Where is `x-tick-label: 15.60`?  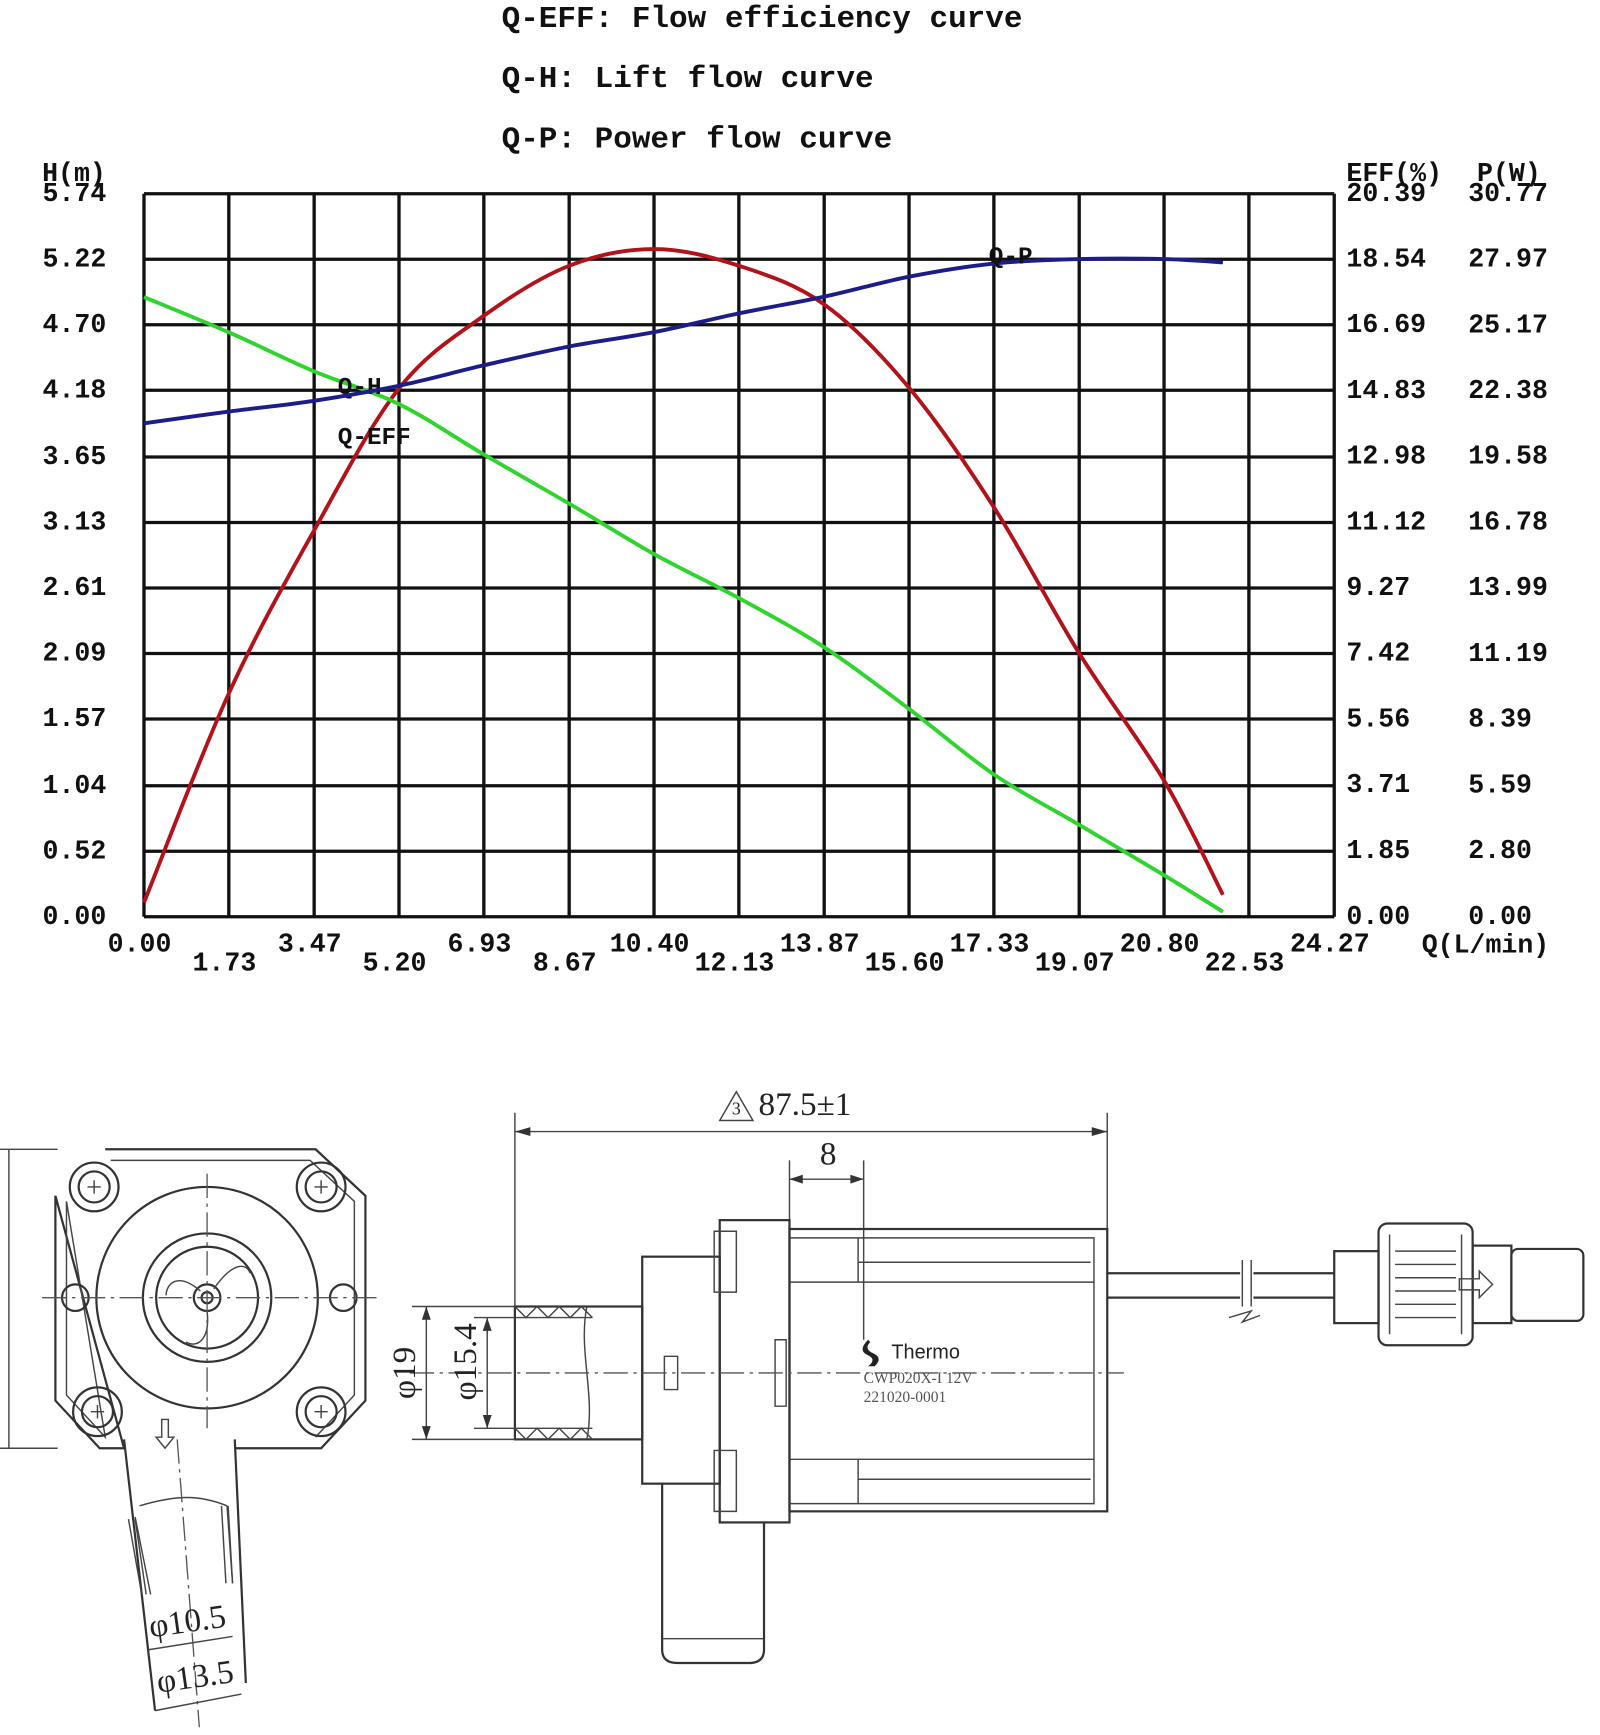
x-tick-label: 15.60 is located at coordinates (905, 963).